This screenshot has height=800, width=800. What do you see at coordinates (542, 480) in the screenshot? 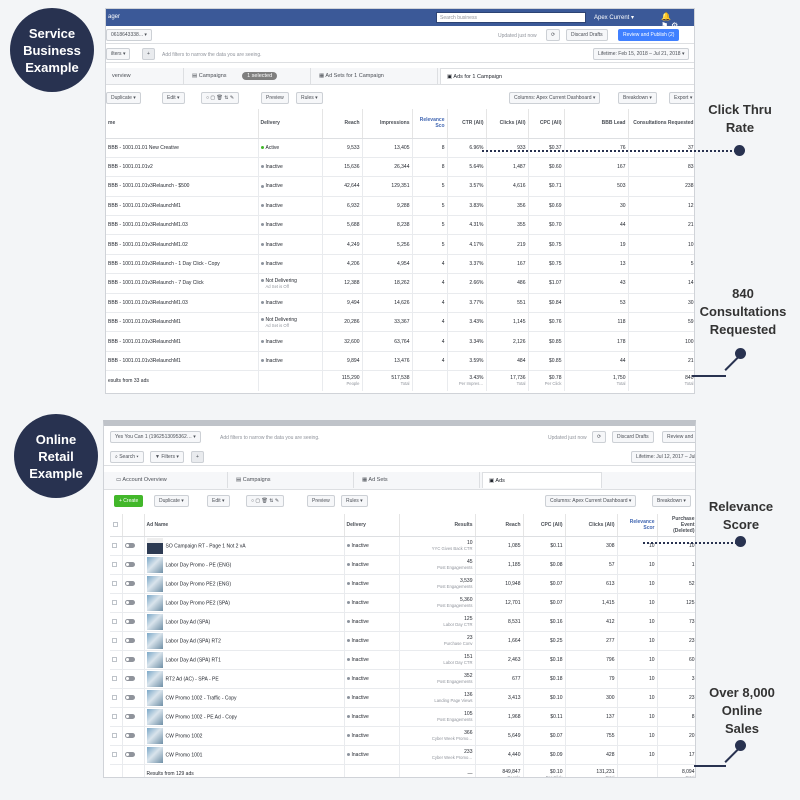
I see `tab-ads: ▣ Ads` at bounding box center [542, 480].